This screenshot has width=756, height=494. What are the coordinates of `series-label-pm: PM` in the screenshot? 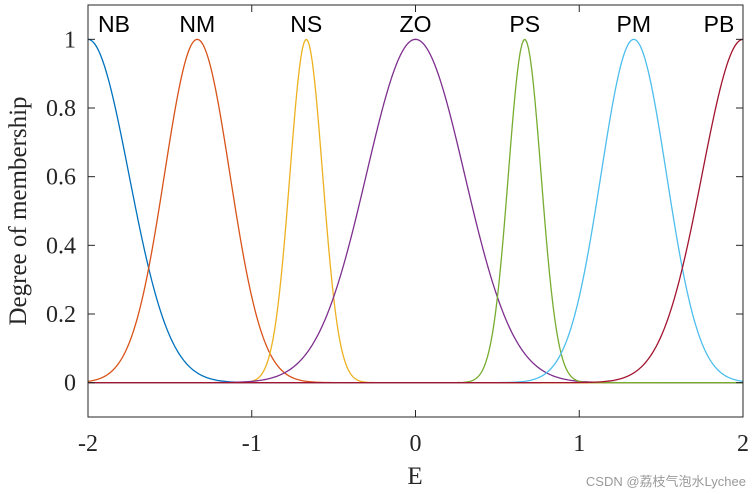 It's located at (634, 24).